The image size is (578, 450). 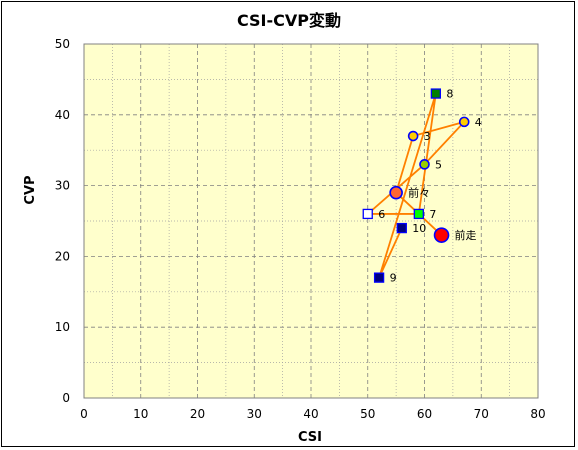 What do you see at coordinates (427, 136) in the screenshot?
I see `point-label: 3` at bounding box center [427, 136].